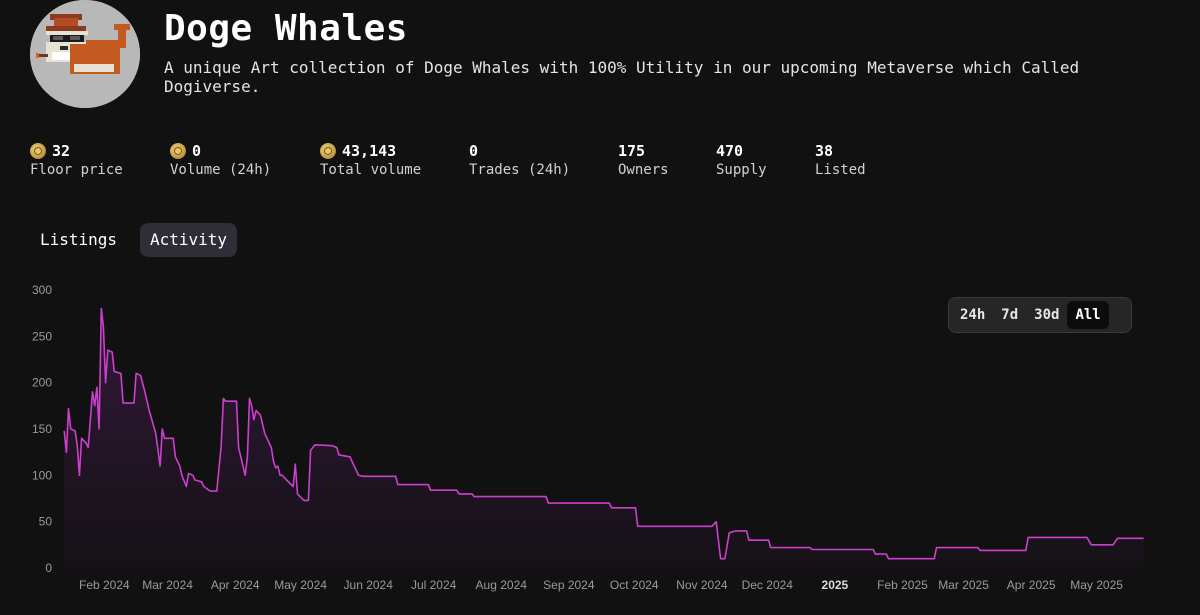  What do you see at coordinates (840, 170) in the screenshot?
I see `stat-label: Listed` at bounding box center [840, 170].